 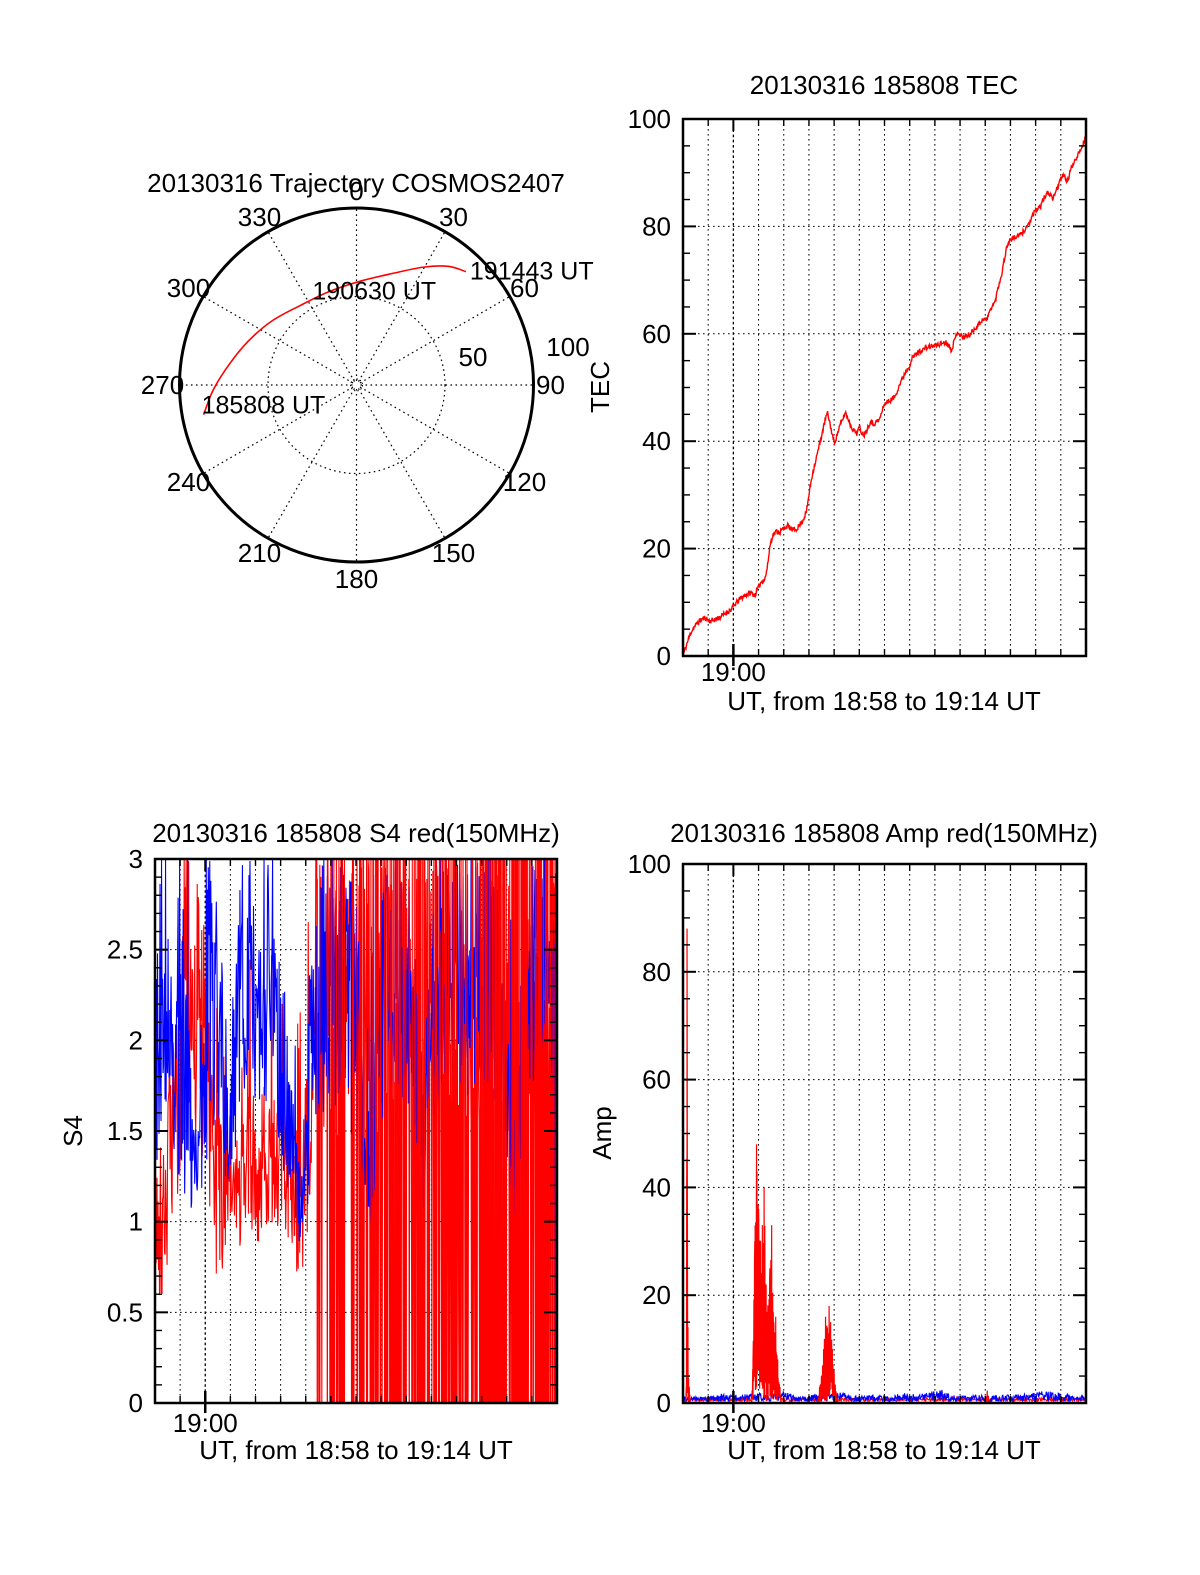 What do you see at coordinates (656, 549) in the screenshot?
I see `tec-ytick-20: 20` at bounding box center [656, 549].